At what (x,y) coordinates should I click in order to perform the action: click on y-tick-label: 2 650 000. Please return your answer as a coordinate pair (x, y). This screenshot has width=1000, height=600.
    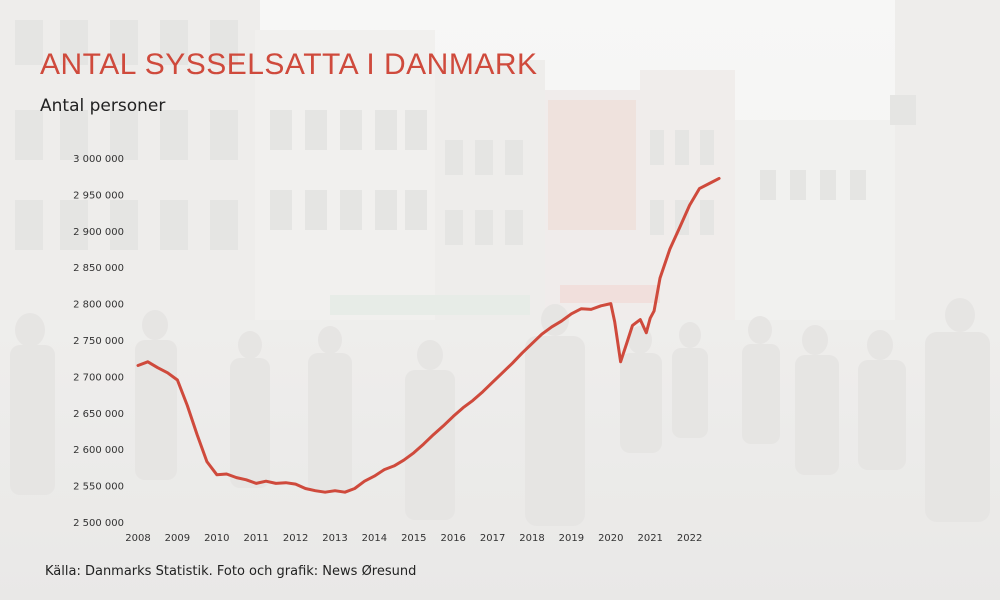
    Looking at the image, I should click on (98, 414).